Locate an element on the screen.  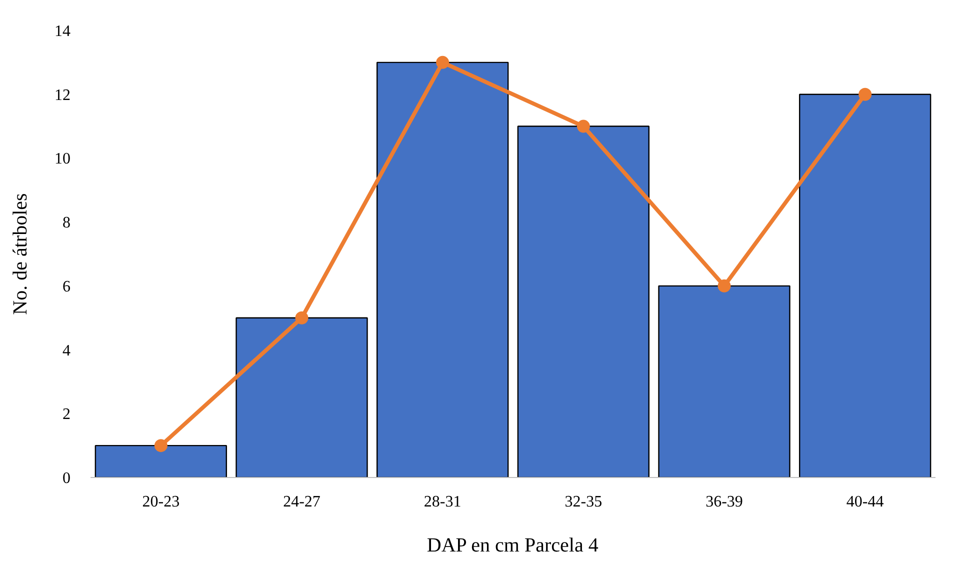
y-tick-label: 8 is located at coordinates (66, 223).